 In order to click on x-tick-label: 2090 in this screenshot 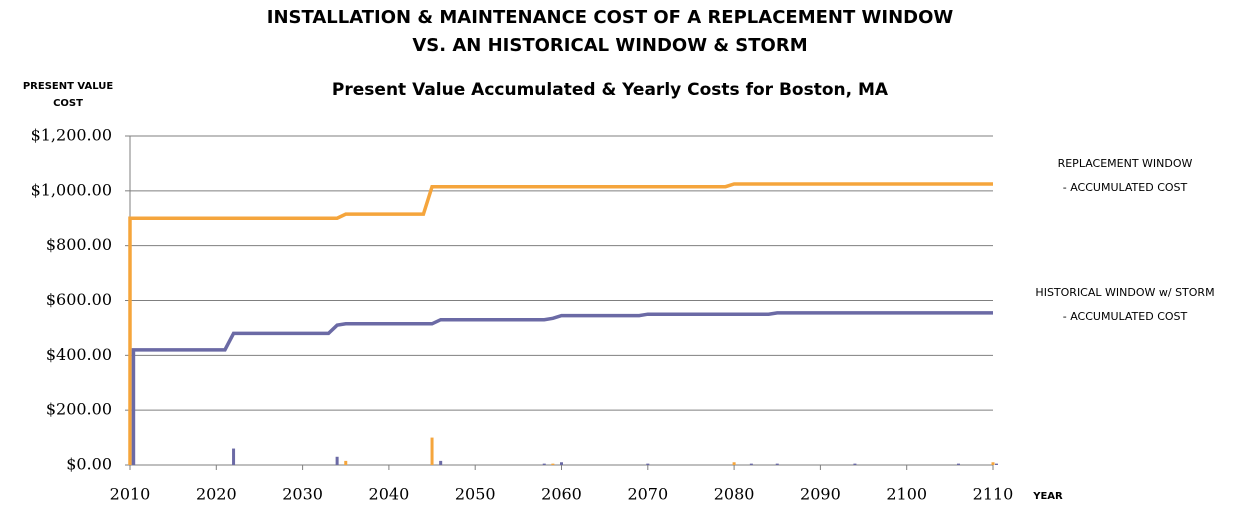, I will do `click(820, 494)`.